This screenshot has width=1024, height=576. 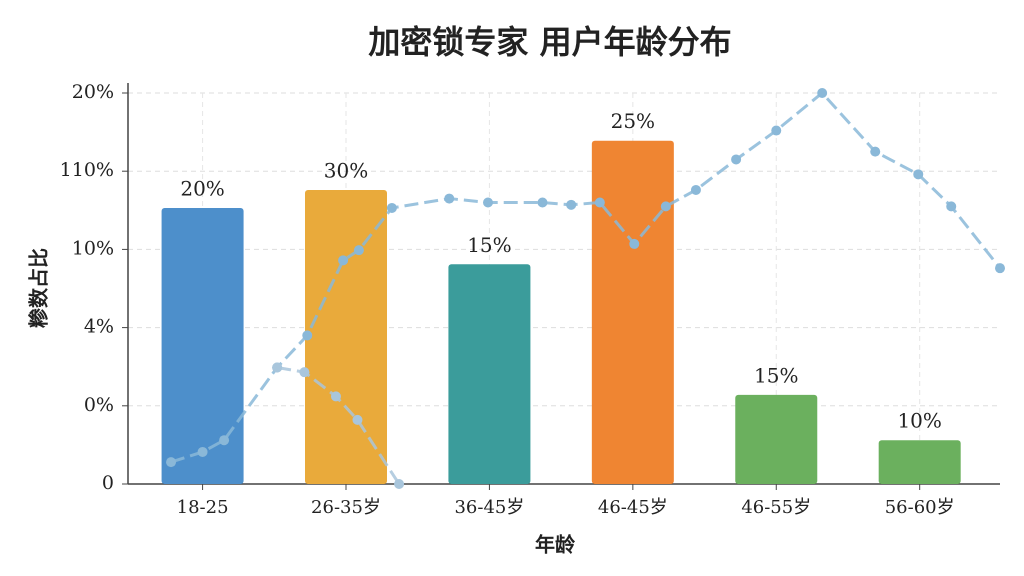 I want to click on y-tick-label: 0%, so click(x=99, y=405).